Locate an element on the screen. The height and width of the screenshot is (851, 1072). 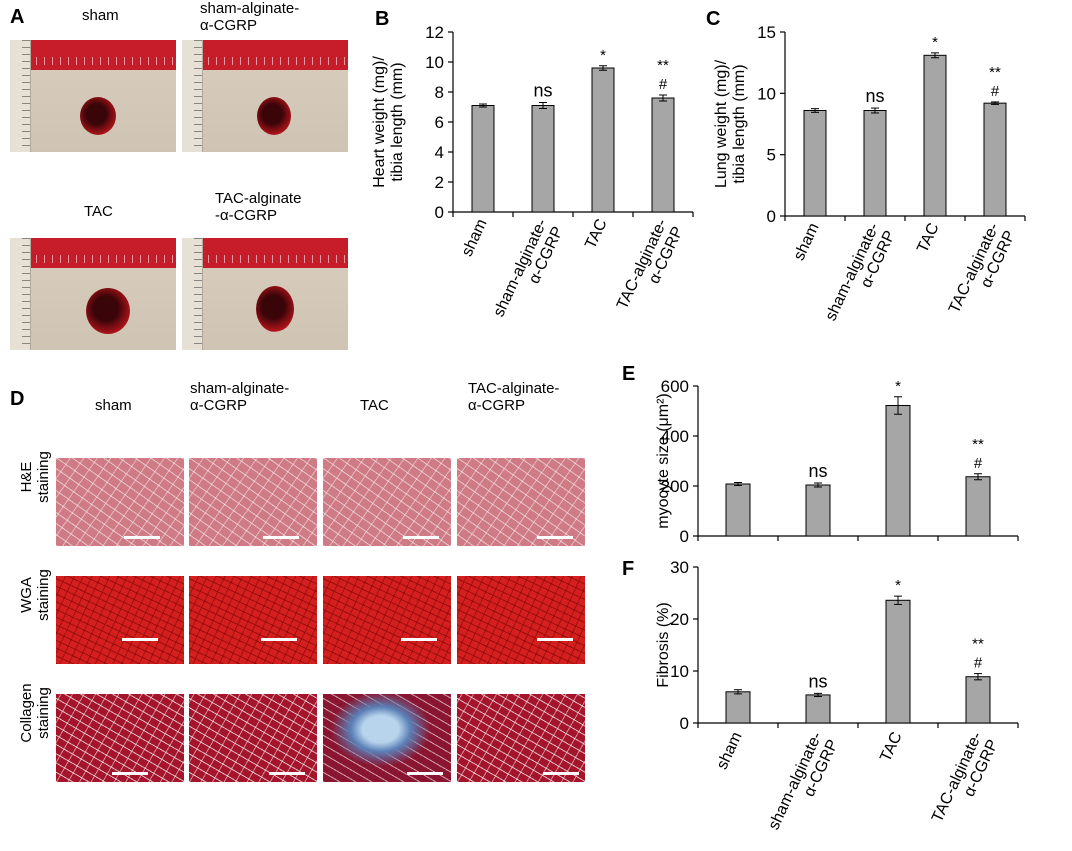
chart-f-annotation: * is located at coordinates (898, 585).